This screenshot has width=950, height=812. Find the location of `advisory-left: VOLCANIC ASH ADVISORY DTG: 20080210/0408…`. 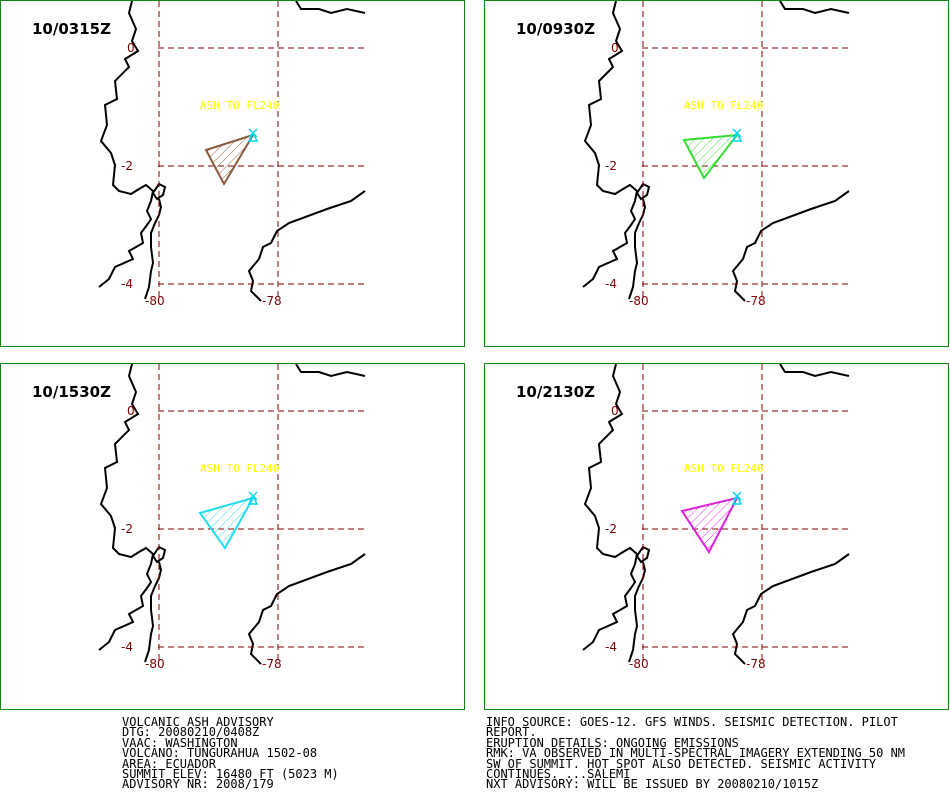

advisory-left: VOLCANIC ASH ADVISORY DTG: 20080210/0408… is located at coordinates (230, 753).